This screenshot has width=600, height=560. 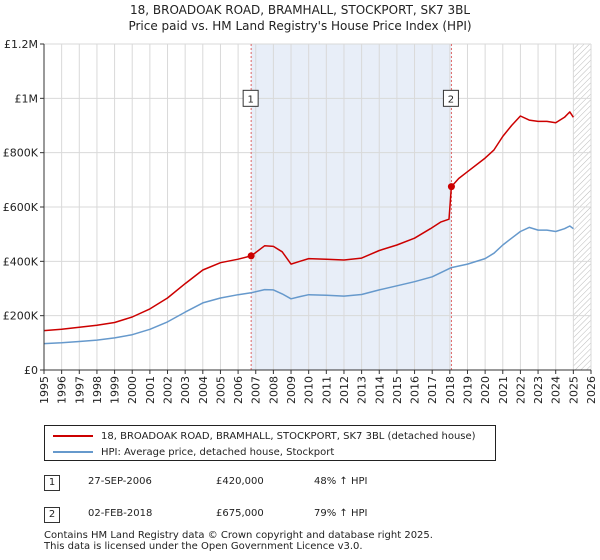 What do you see at coordinates (185, 390) in the screenshot?
I see `x-tick-label: 2003` at bounding box center [185, 390].